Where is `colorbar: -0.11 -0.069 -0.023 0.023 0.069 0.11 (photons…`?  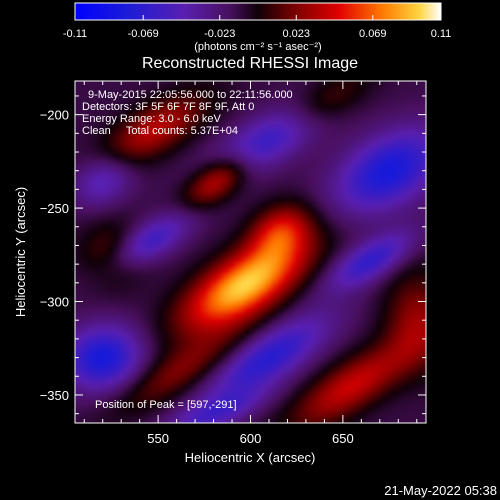
colorbar: -0.11 -0.069 -0.023 0.023 0.069 0.11 (photons… is located at coordinates (257, 27).